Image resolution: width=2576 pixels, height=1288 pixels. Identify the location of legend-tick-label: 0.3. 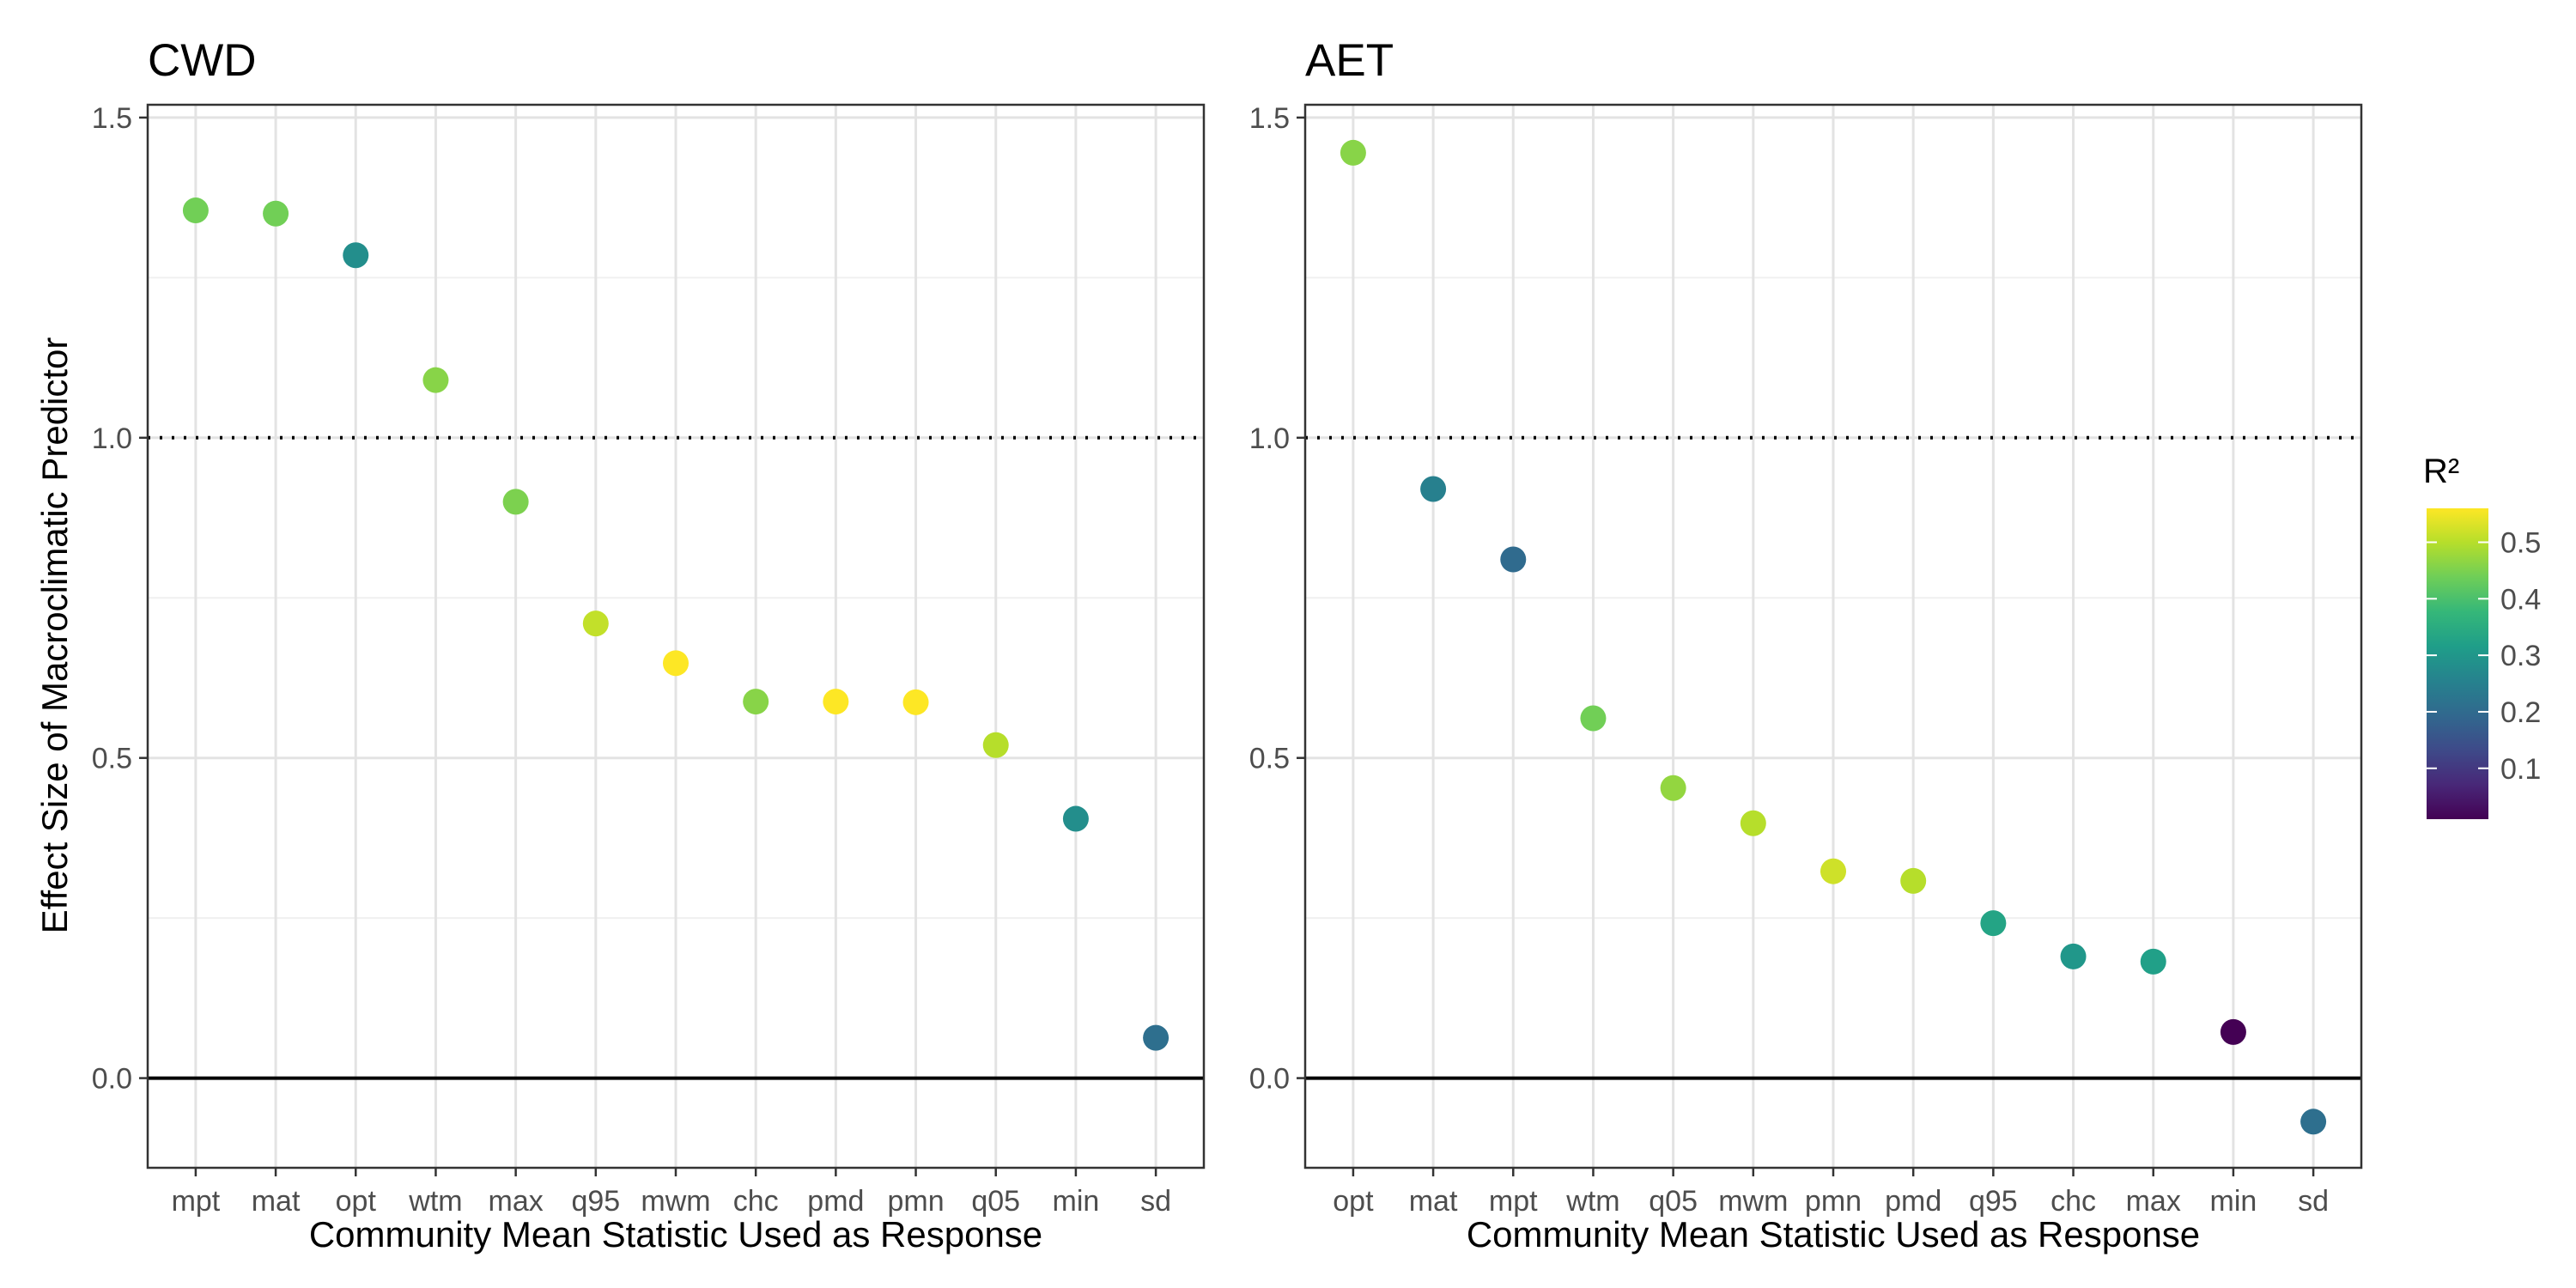
(2521, 656).